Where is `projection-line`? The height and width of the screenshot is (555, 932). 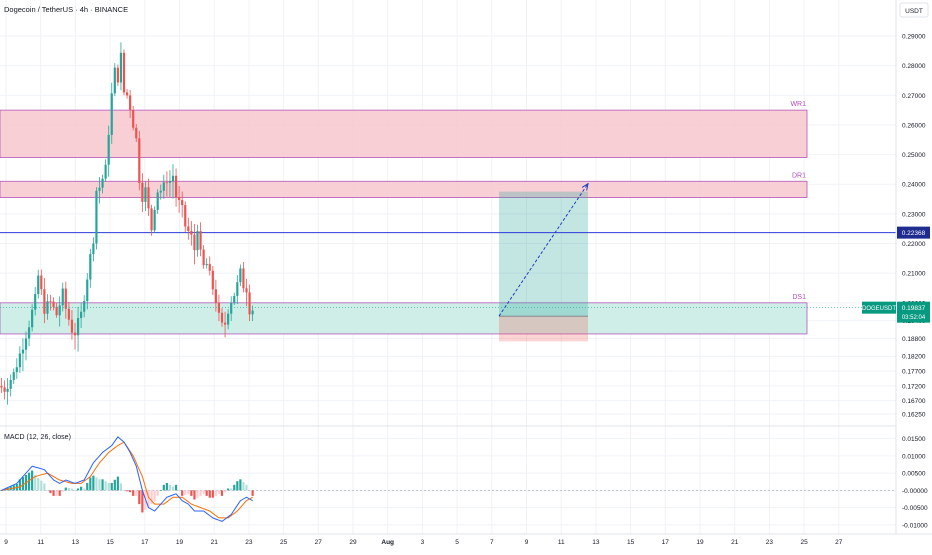
projection-line is located at coordinates (543, 250).